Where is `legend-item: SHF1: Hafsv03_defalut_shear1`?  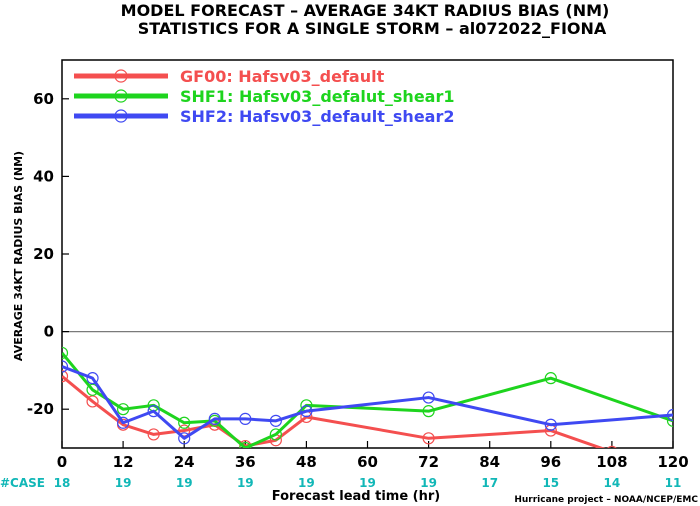
legend-item: SHF1: Hafsv03_defalut_shear1 is located at coordinates (264, 96).